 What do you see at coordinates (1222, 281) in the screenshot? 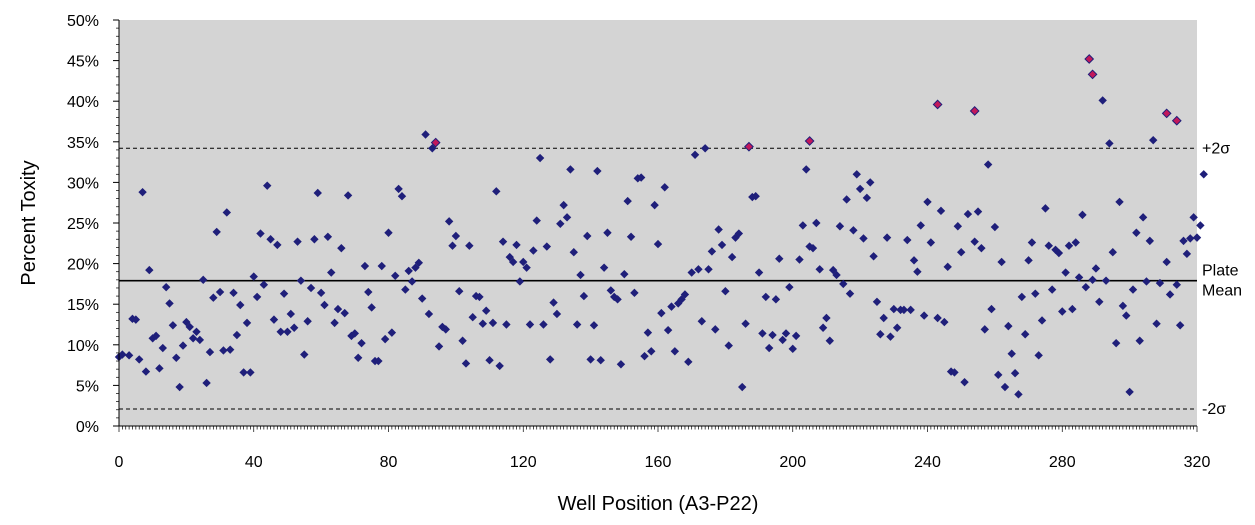
I see `reference-label: Plate Mean` at bounding box center [1222, 281].